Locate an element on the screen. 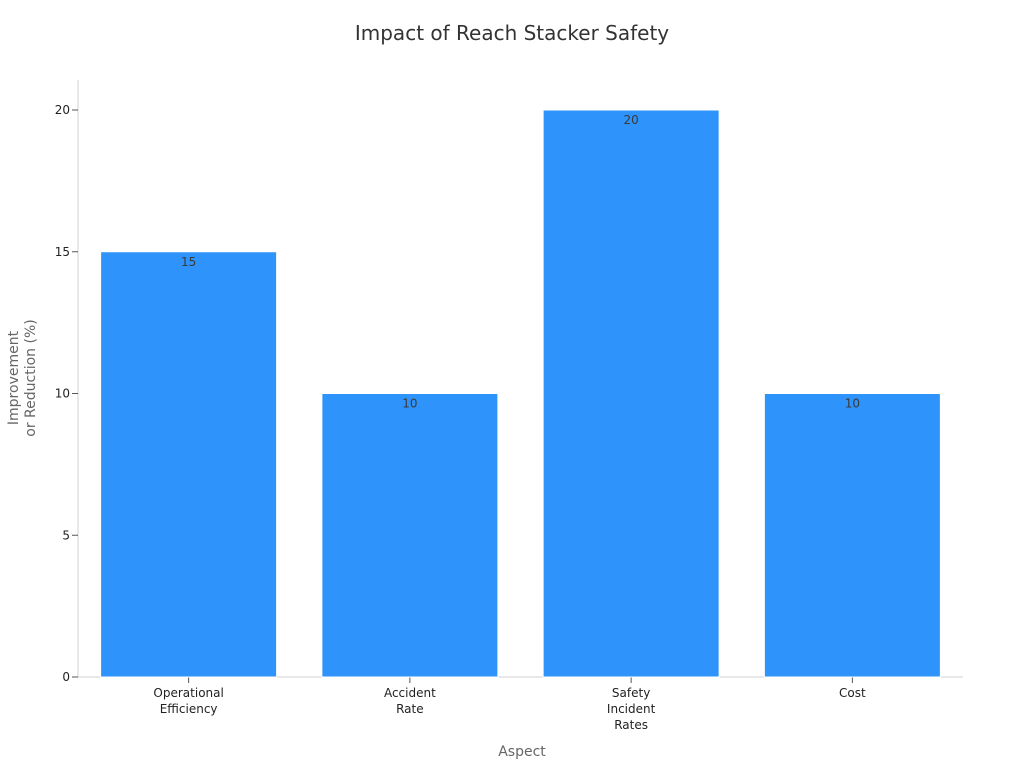  y-tick-label: 0 is located at coordinates (66, 677).